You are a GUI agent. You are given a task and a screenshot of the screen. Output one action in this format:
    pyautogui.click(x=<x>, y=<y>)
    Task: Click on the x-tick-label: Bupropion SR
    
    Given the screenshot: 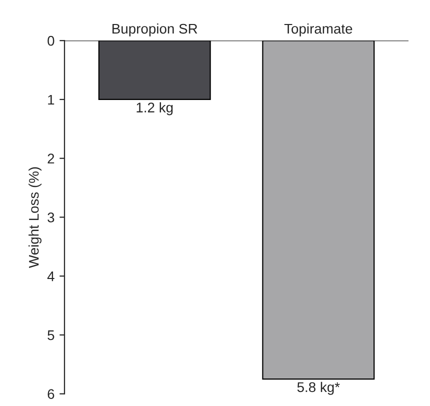 What is the action you would take?
    pyautogui.click(x=155, y=29)
    